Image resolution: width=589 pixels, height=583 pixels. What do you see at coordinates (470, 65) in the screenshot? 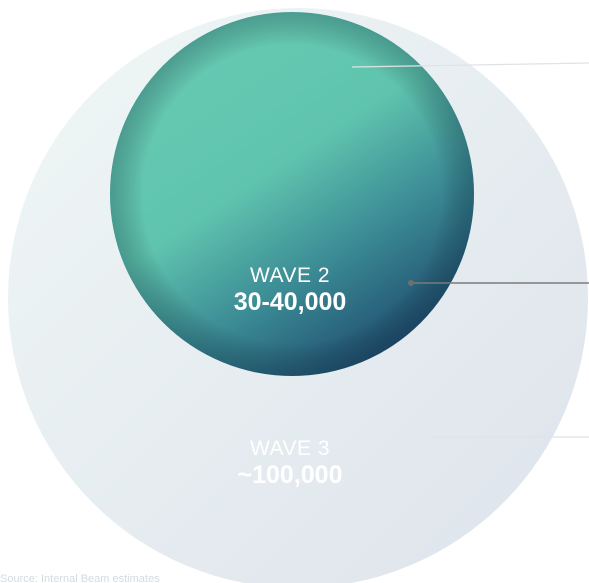
I see `leader-line-top` at bounding box center [470, 65].